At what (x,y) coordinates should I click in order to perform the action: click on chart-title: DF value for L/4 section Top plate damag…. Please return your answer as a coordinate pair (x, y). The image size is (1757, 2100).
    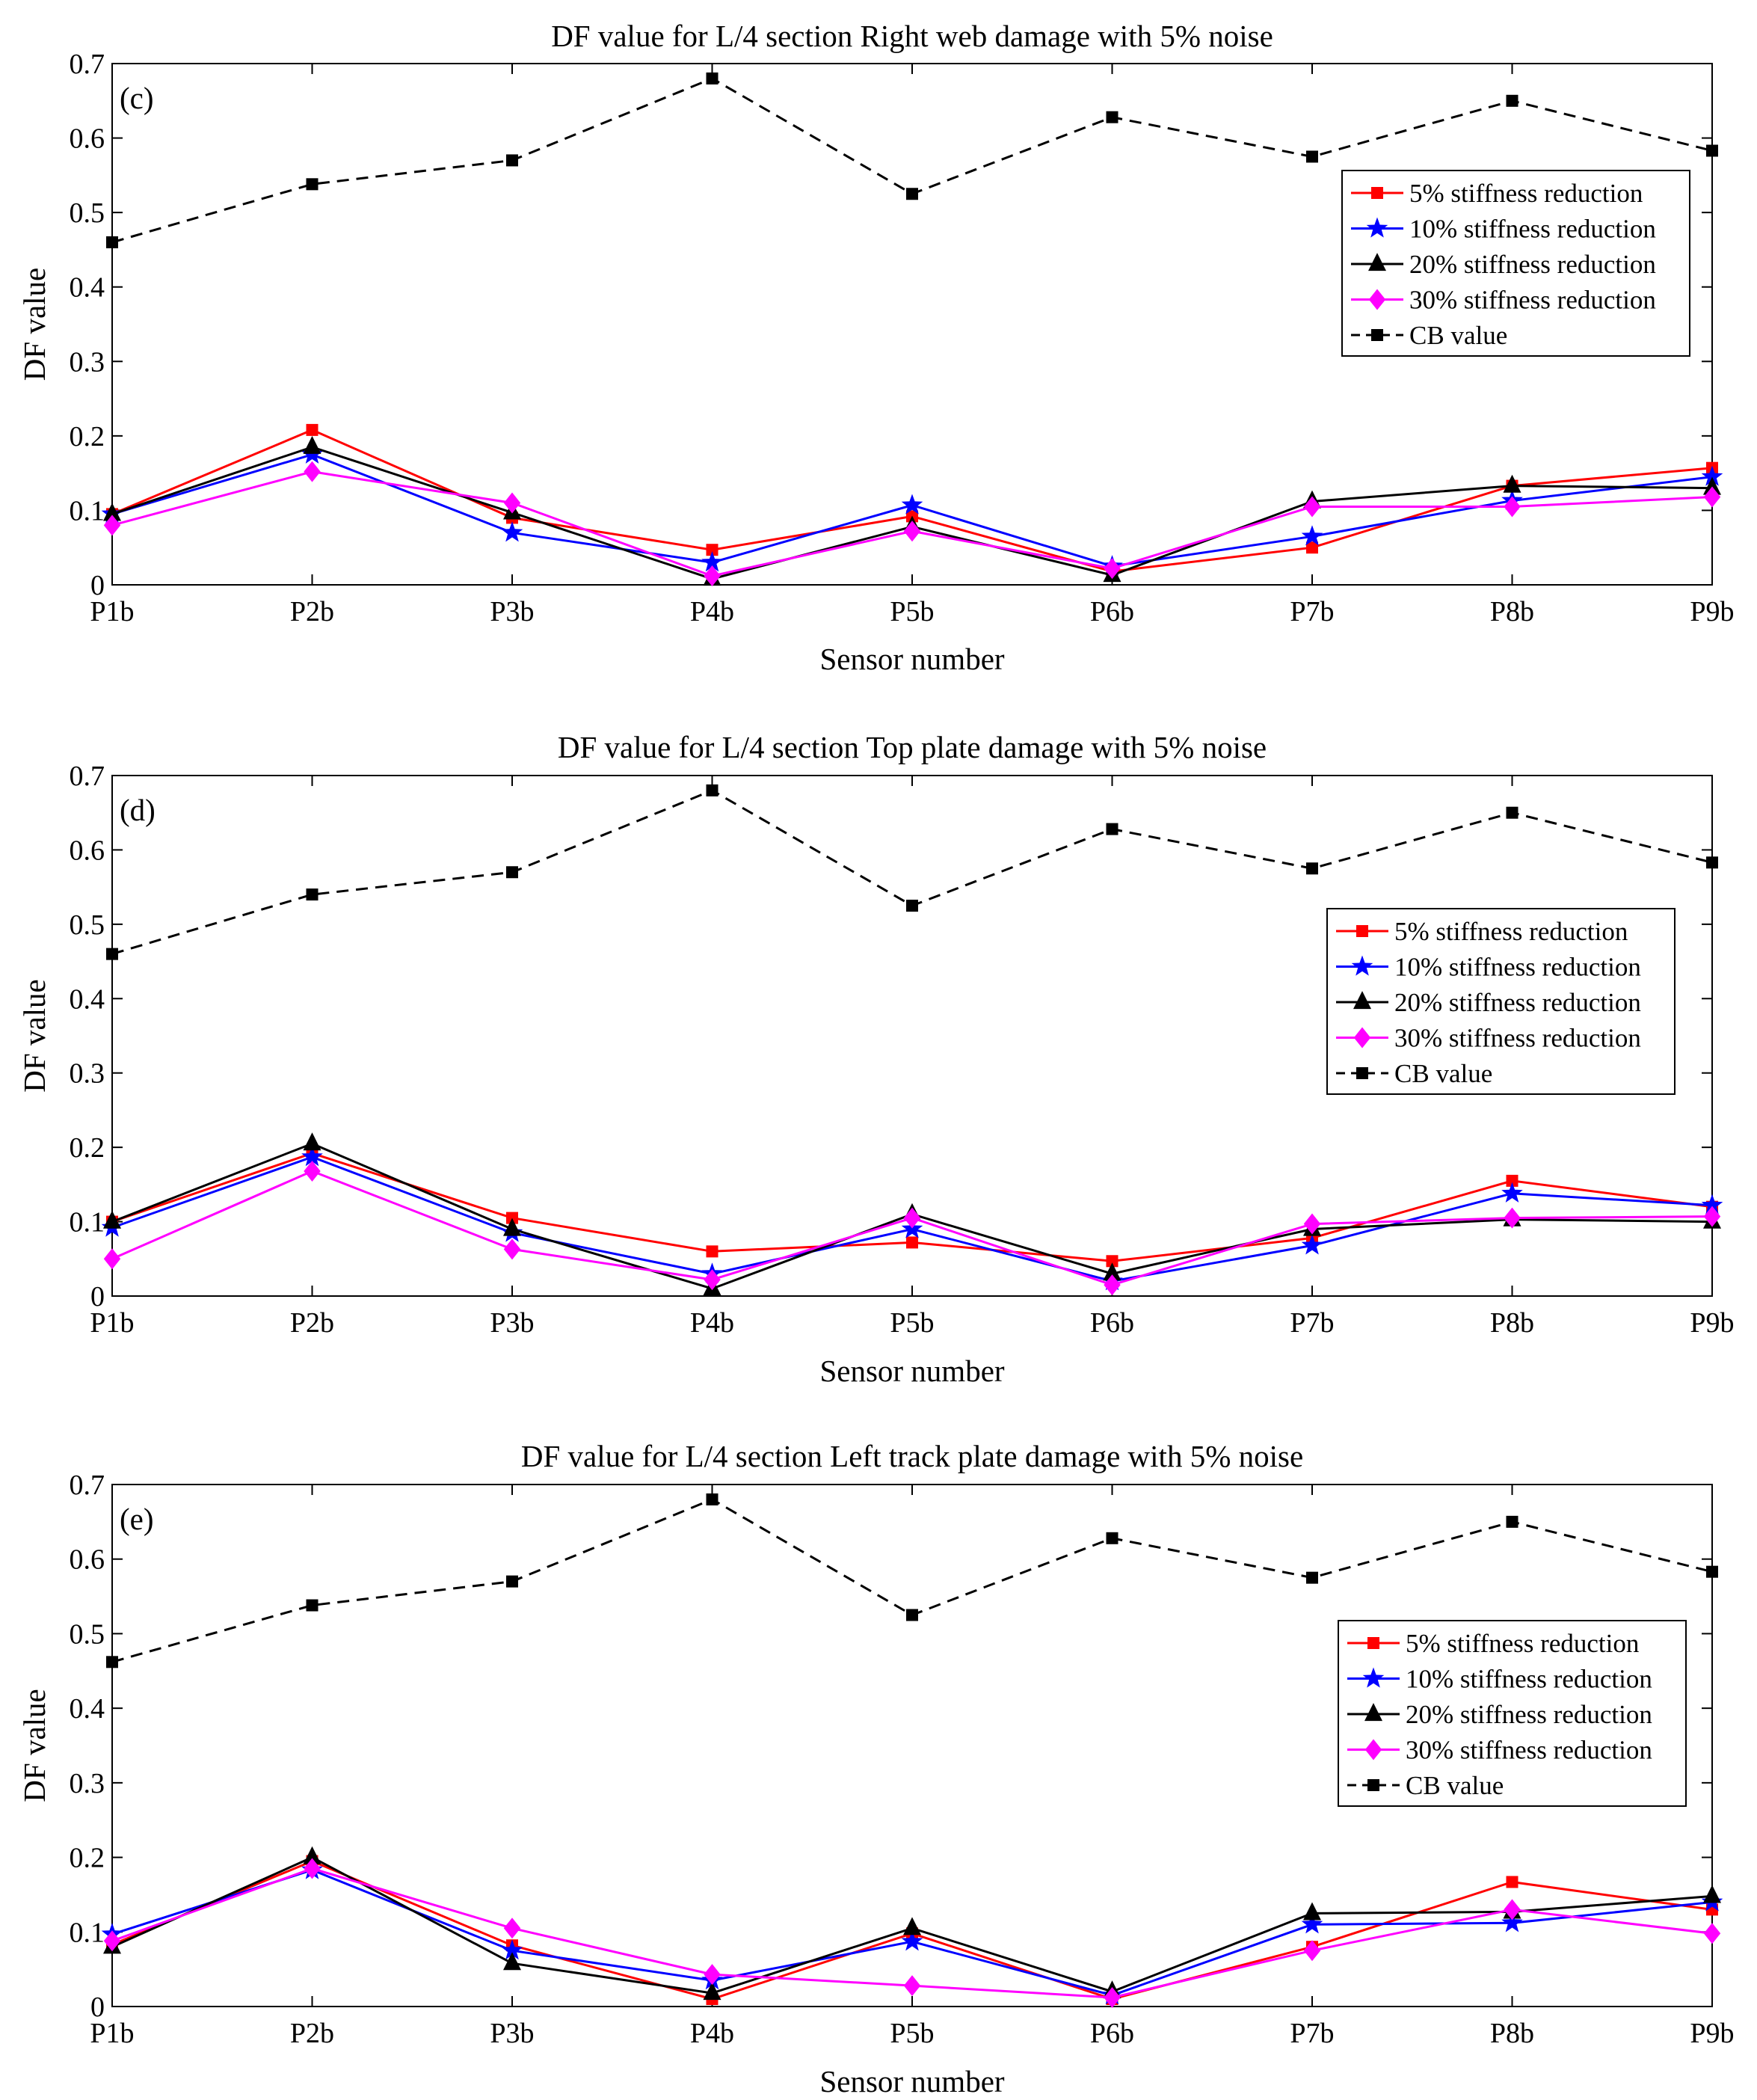
    Looking at the image, I should click on (912, 747).